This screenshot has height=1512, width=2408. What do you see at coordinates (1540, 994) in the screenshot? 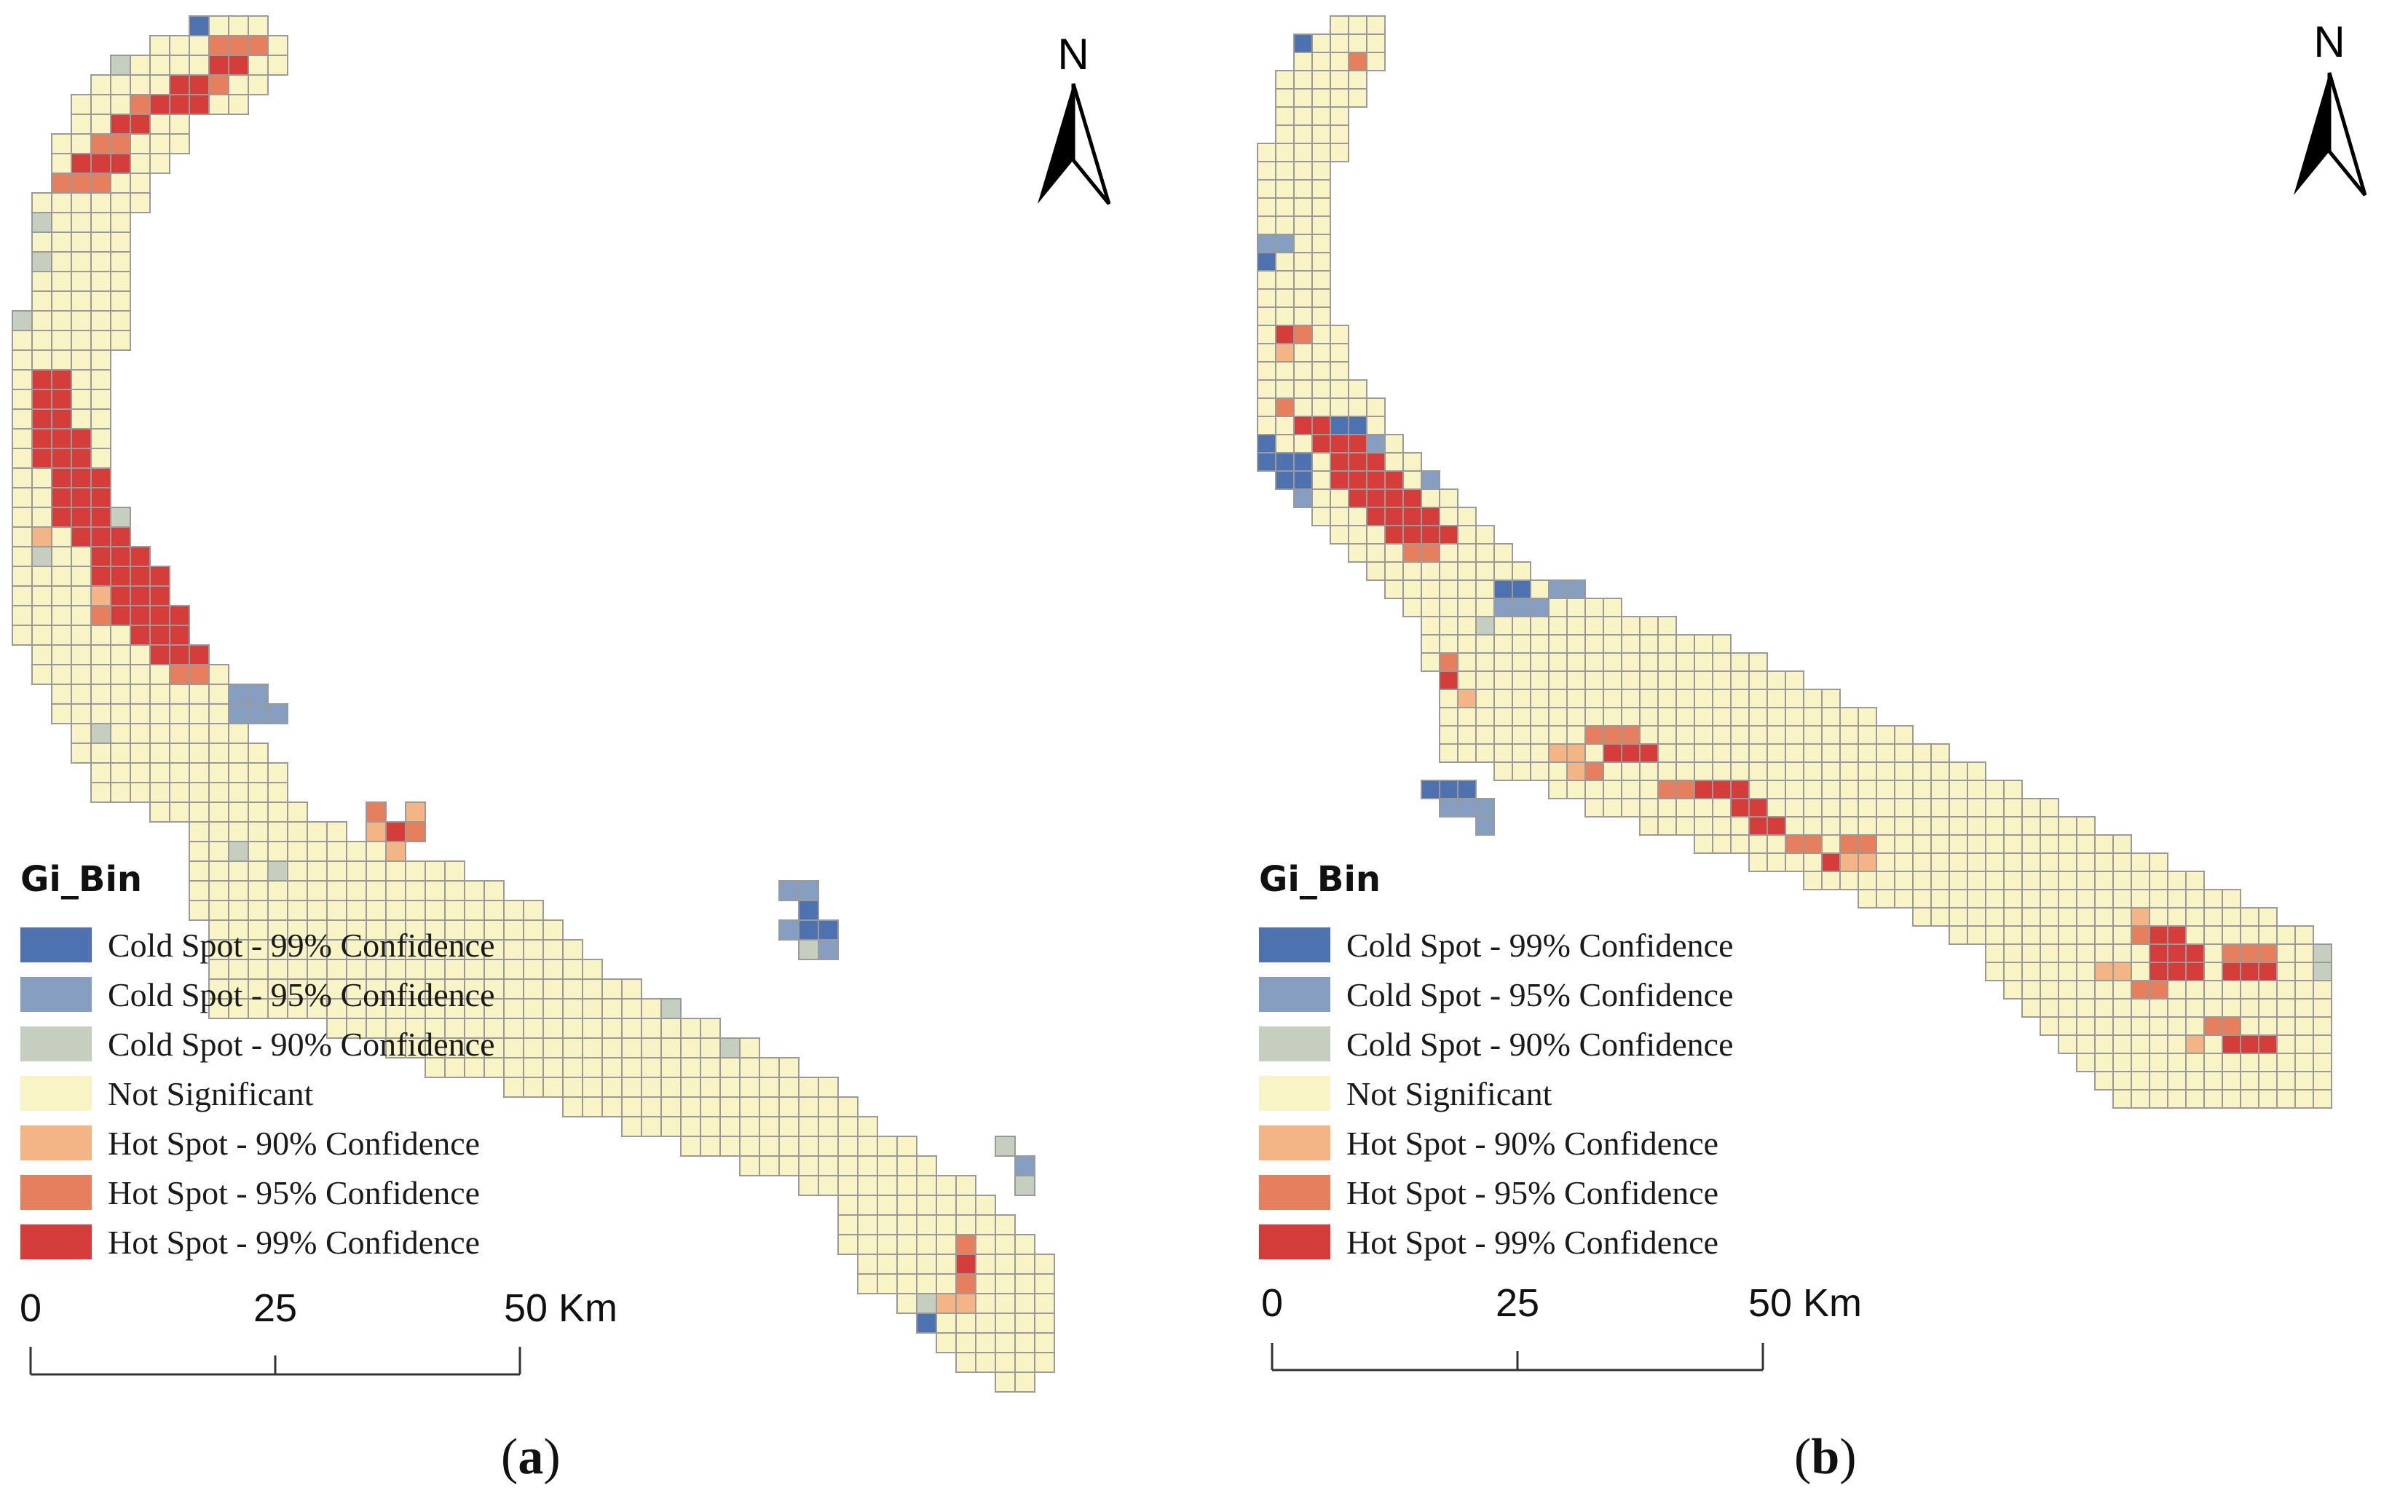
I see `legend-label: Cold Spot - 95% Confidence` at bounding box center [1540, 994].